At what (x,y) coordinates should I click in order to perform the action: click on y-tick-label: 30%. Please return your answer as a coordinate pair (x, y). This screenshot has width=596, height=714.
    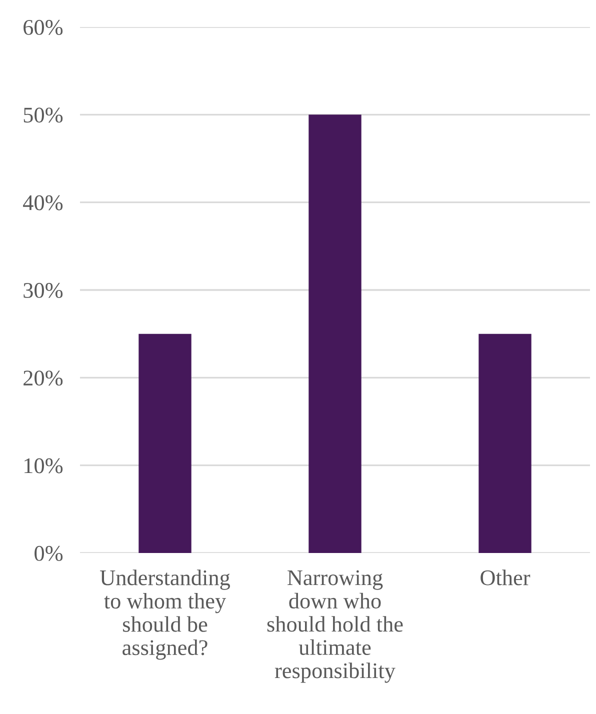
    Looking at the image, I should click on (43, 290).